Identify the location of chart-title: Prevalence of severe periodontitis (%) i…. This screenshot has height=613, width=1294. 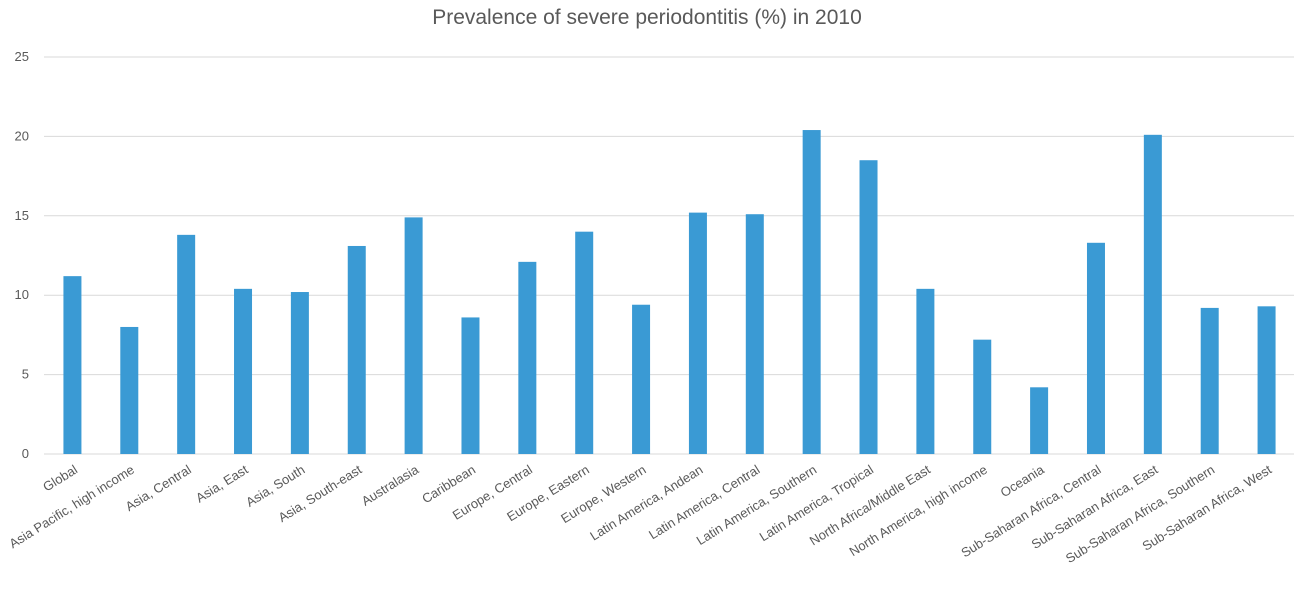
(647, 17).